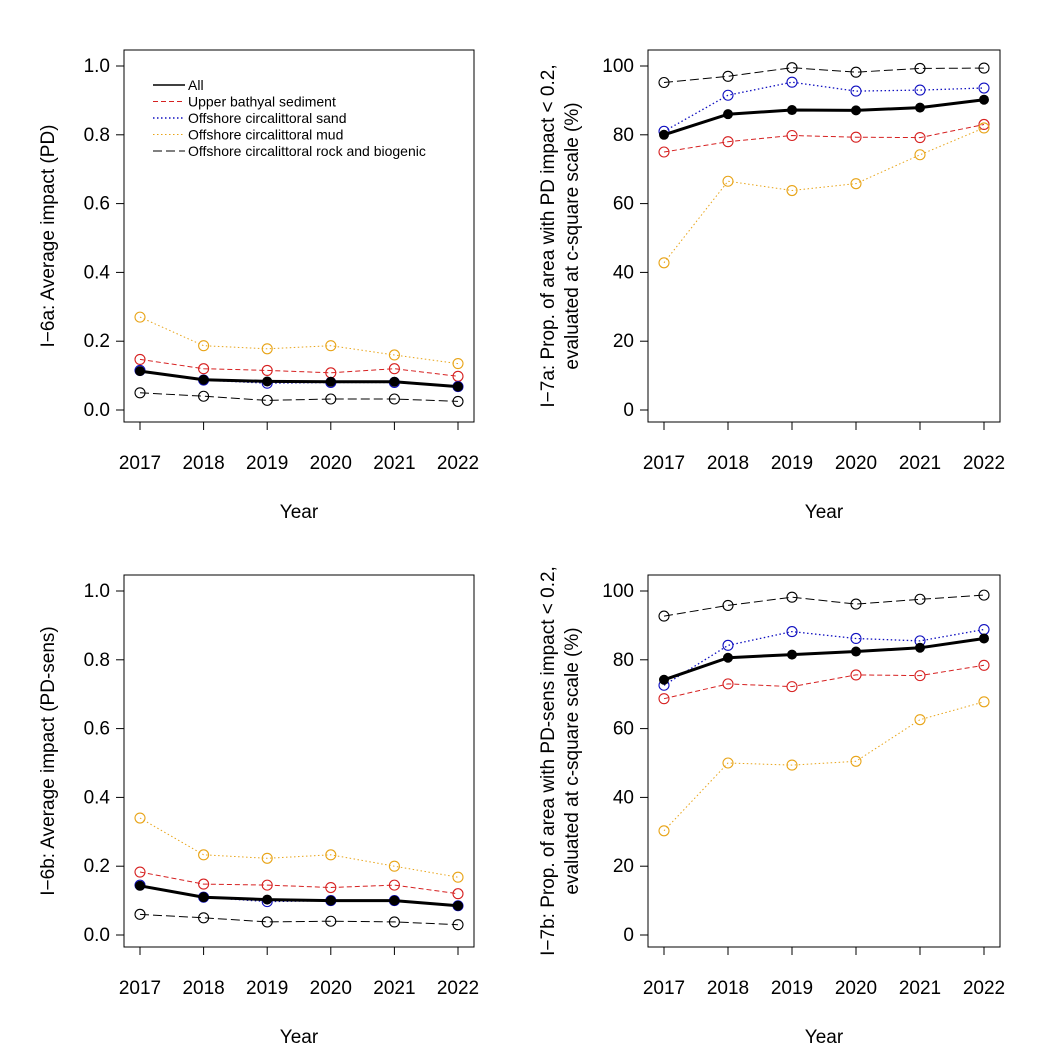 The height and width of the screenshot is (1050, 1050). Describe the element at coordinates (265, 135) in the screenshot. I see `legend-label: Offshore circalittoral mud` at that location.